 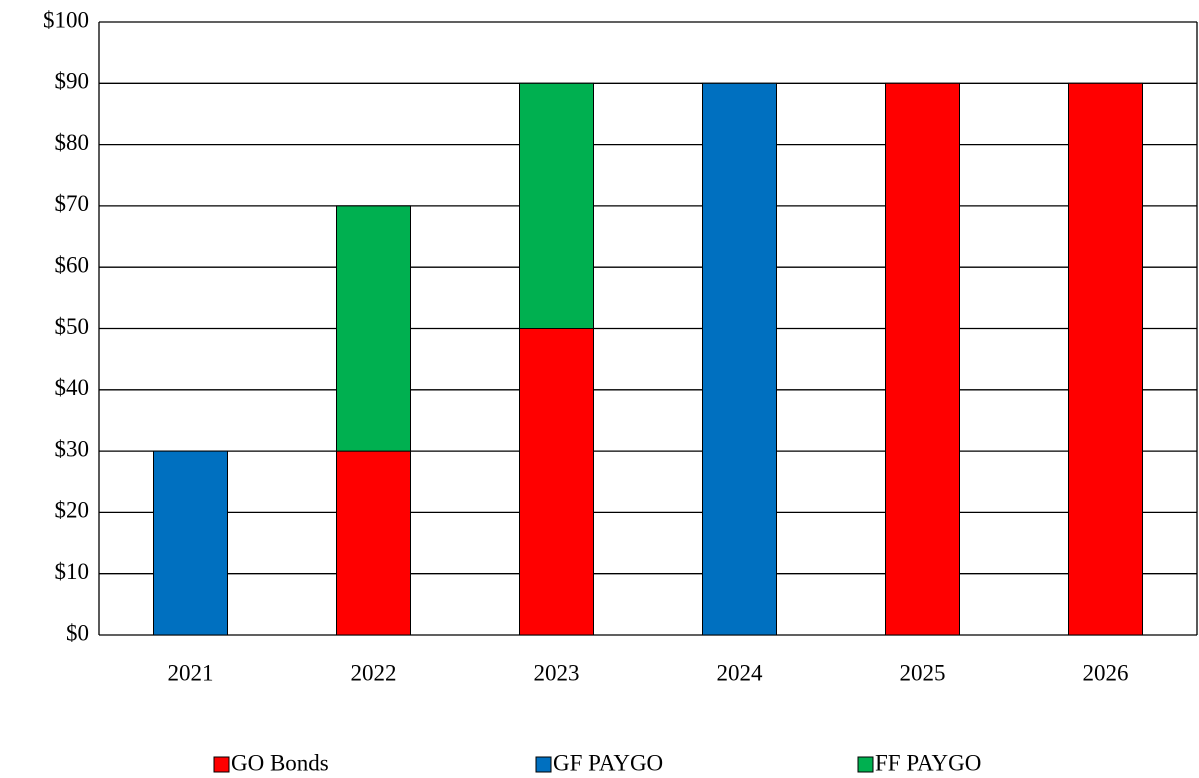 What do you see at coordinates (1106, 672) in the screenshot?
I see `x-tick-label: 2026` at bounding box center [1106, 672].